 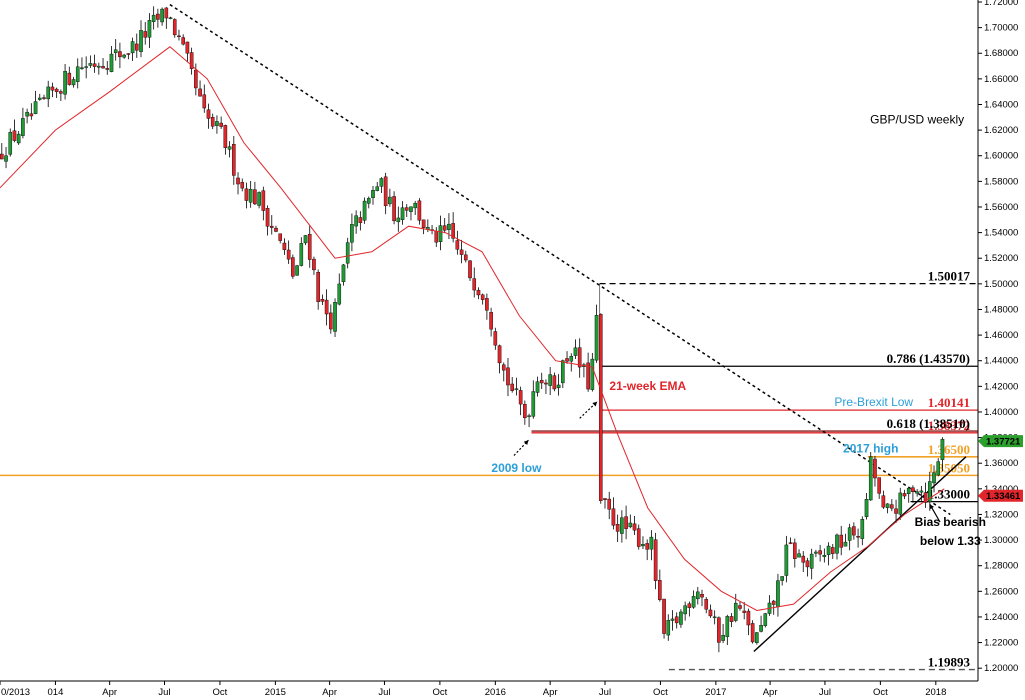 I want to click on annotation-5: Bias bearish, so click(x=950, y=522).